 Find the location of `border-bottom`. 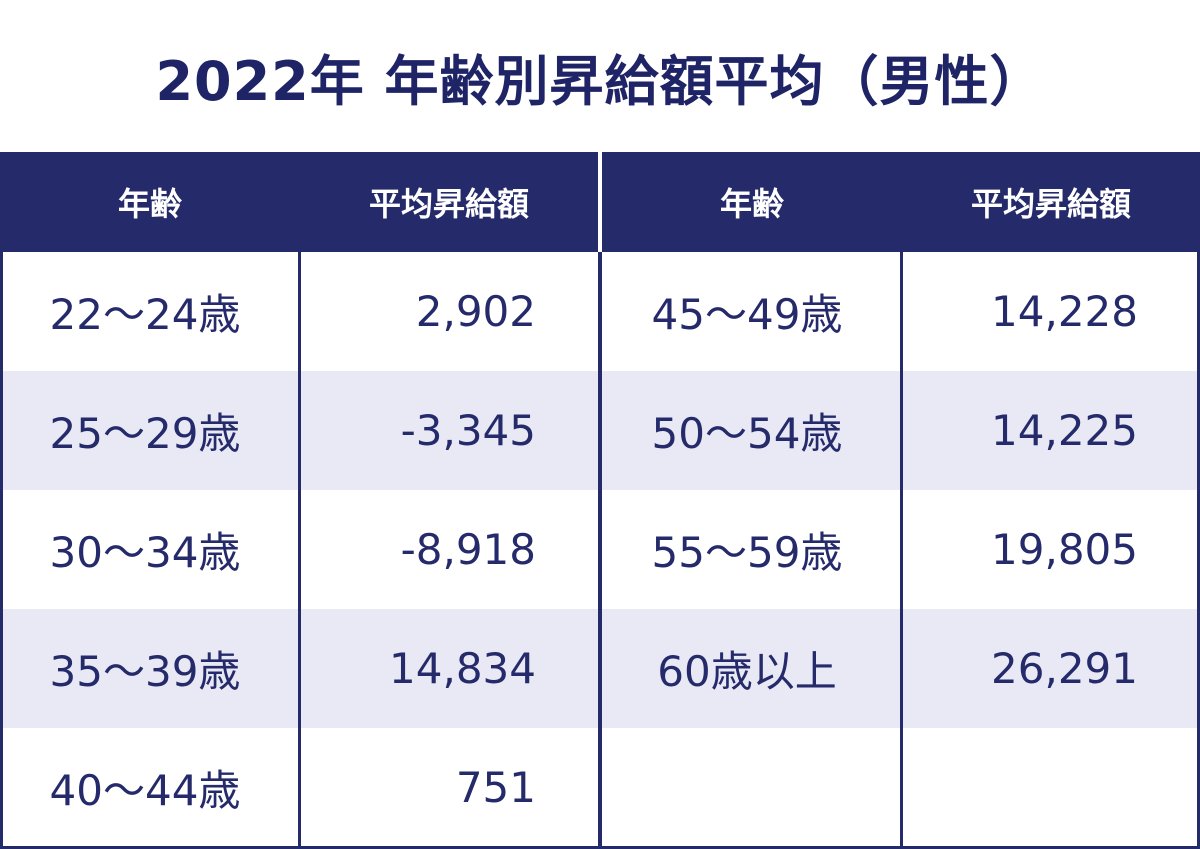

border-bottom is located at coordinates (600, 847).